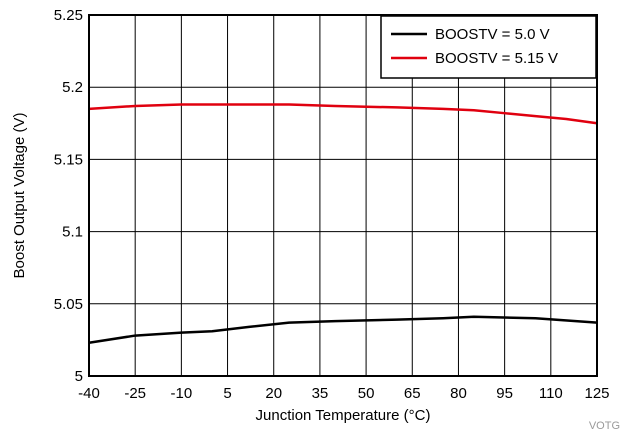 The image size is (627, 435). Describe the element at coordinates (343, 415) in the screenshot. I see `x-axis-label: Junction Temperature (°C)` at that location.